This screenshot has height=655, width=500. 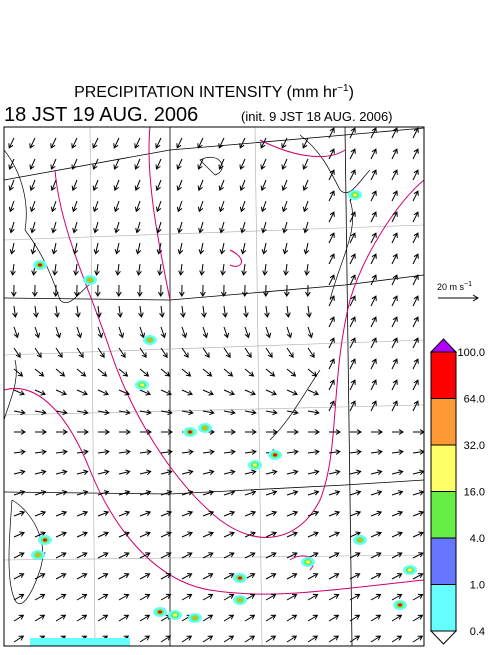 What do you see at coordinates (443, 468) in the screenshot?
I see `colorbar-segment` at bounding box center [443, 468].